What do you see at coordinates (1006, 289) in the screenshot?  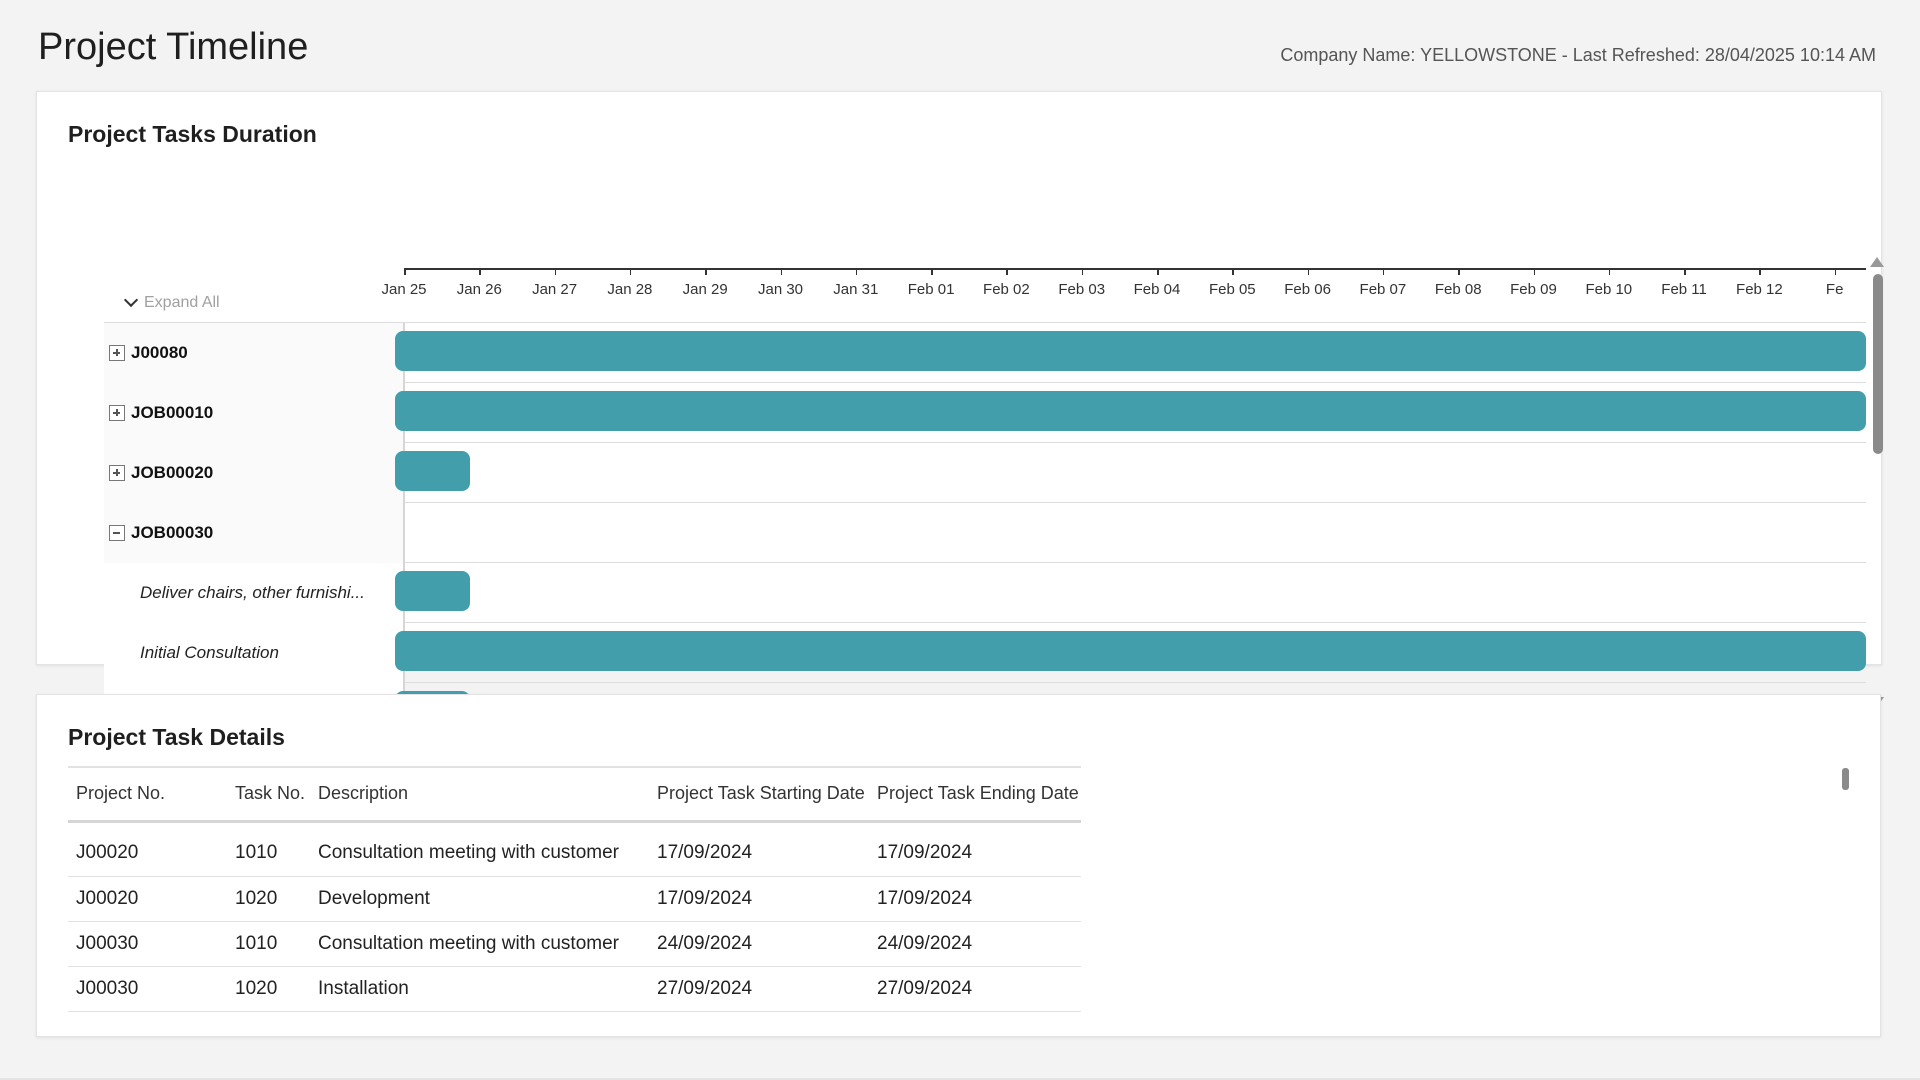 I see `timeline-date-label: Feb 02` at bounding box center [1006, 289].